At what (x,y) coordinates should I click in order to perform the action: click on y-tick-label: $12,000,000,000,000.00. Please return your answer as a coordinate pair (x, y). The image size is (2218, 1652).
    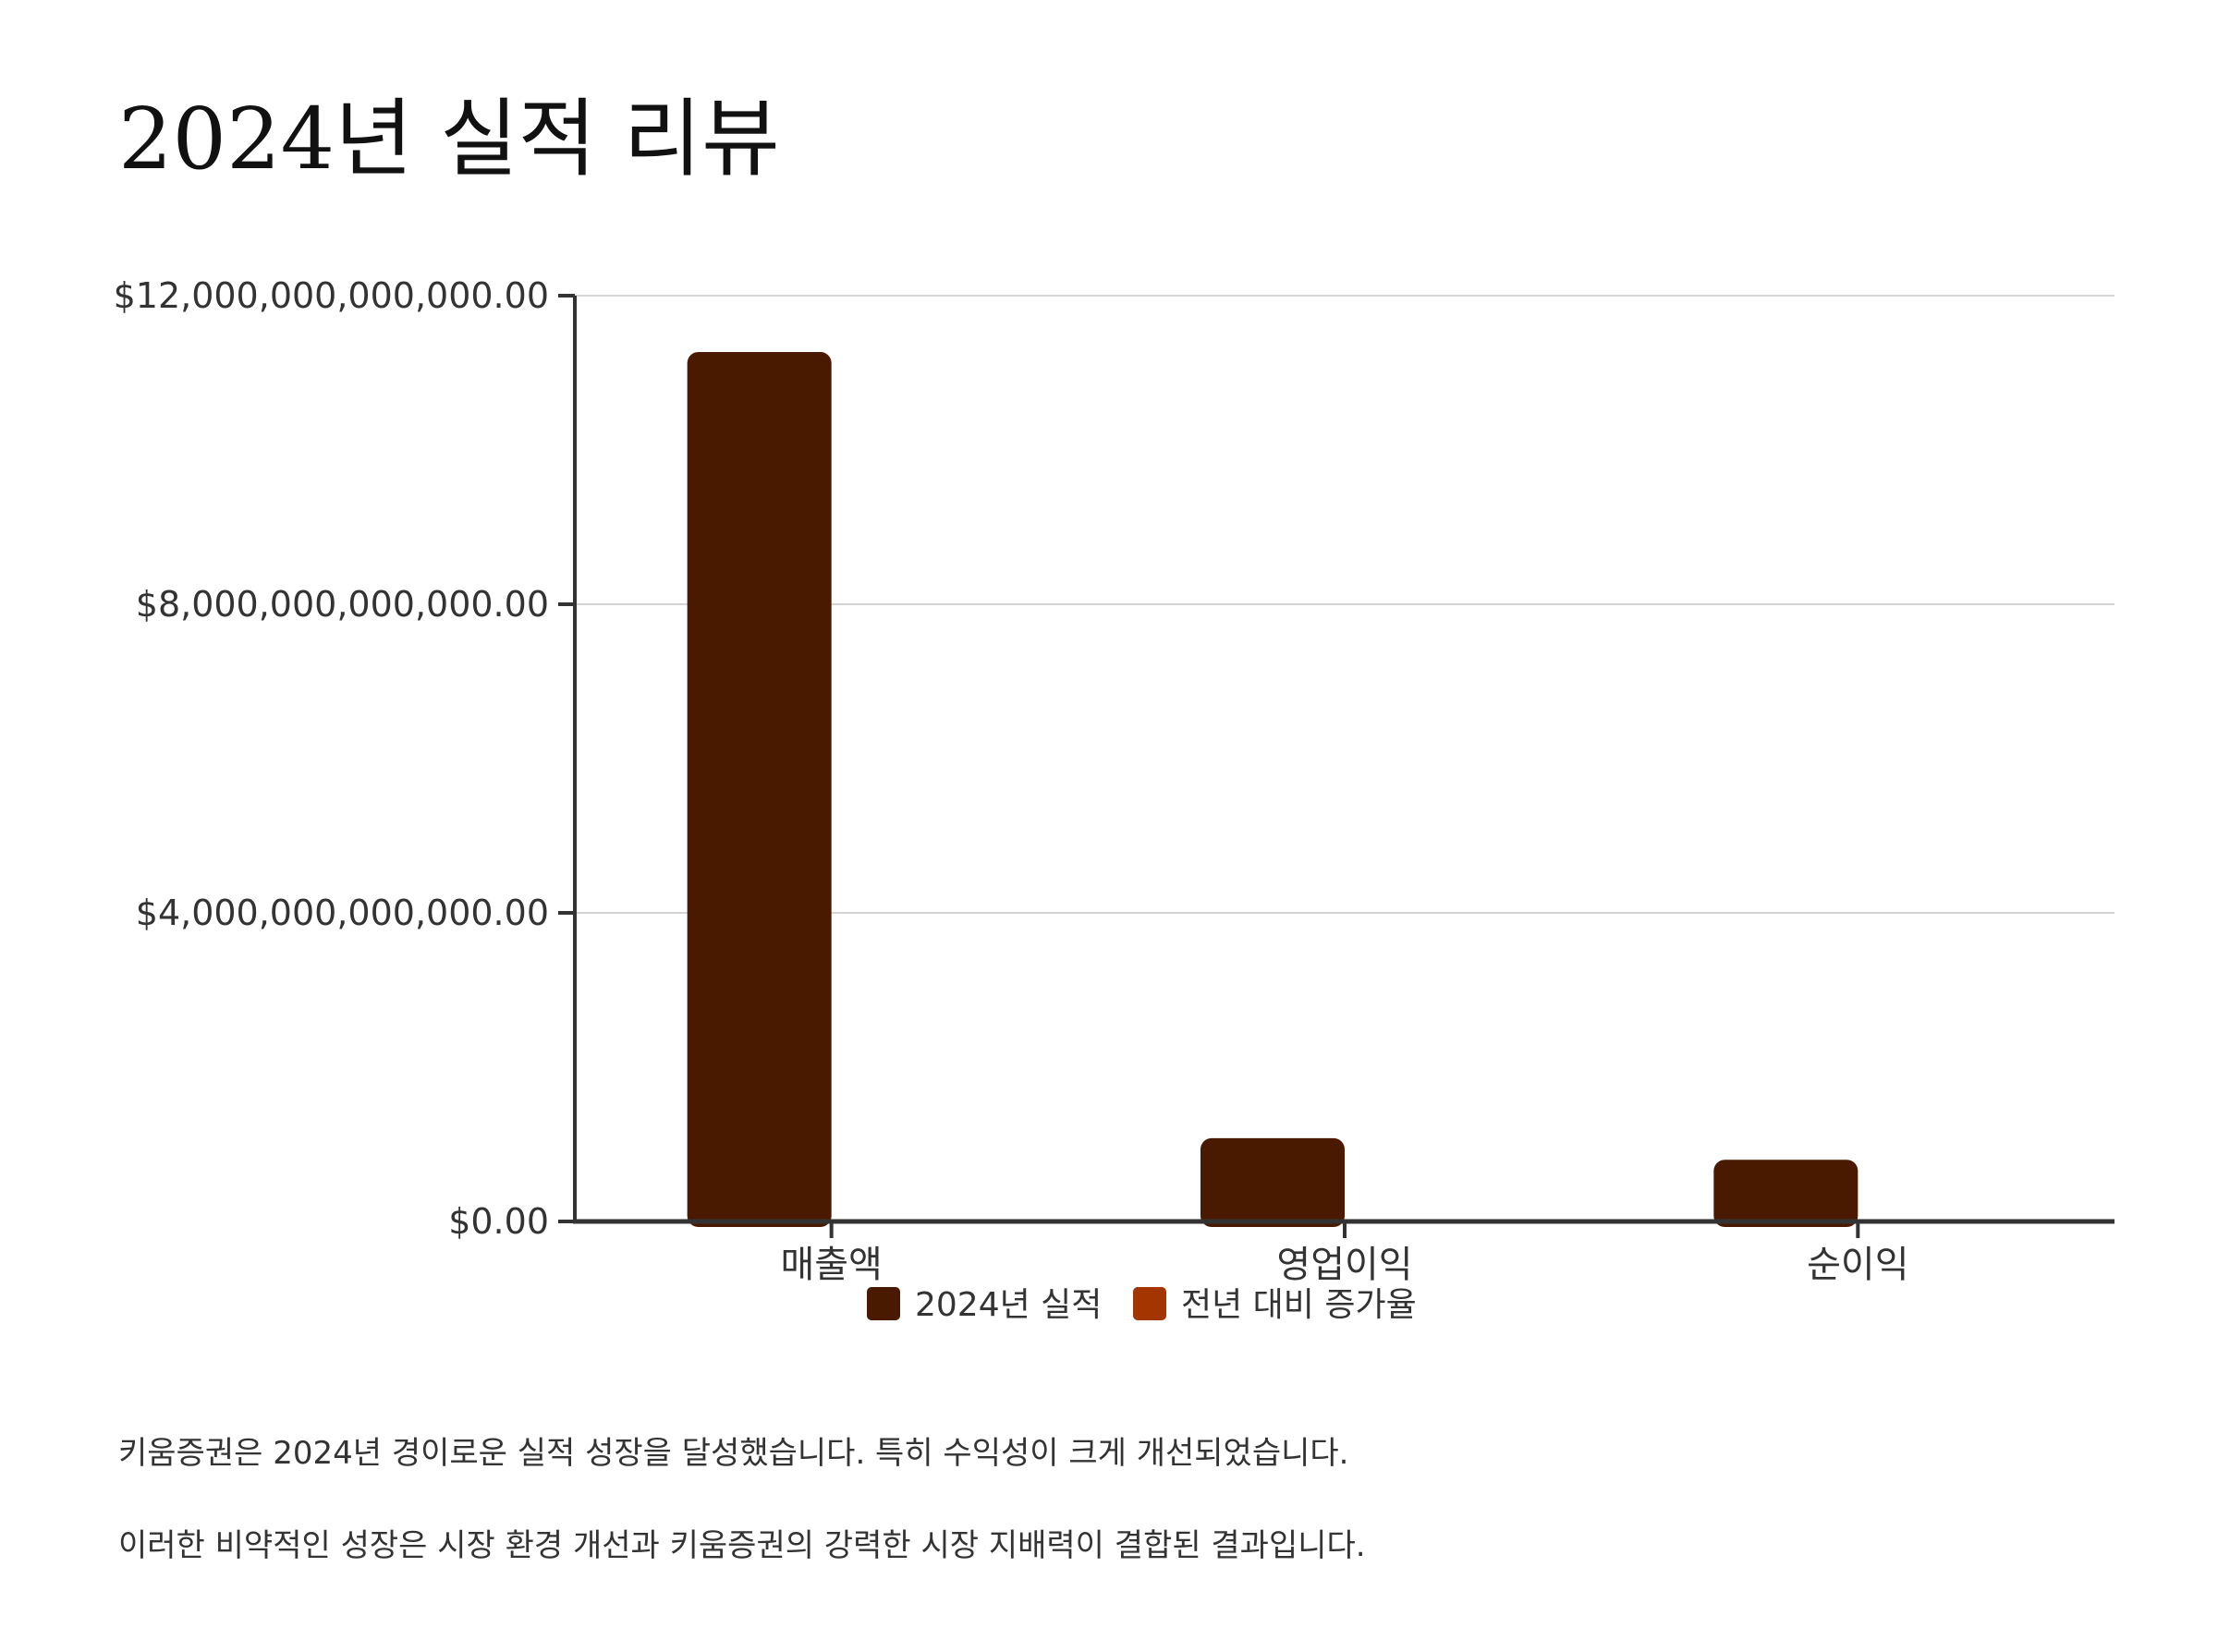
    Looking at the image, I should click on (331, 295).